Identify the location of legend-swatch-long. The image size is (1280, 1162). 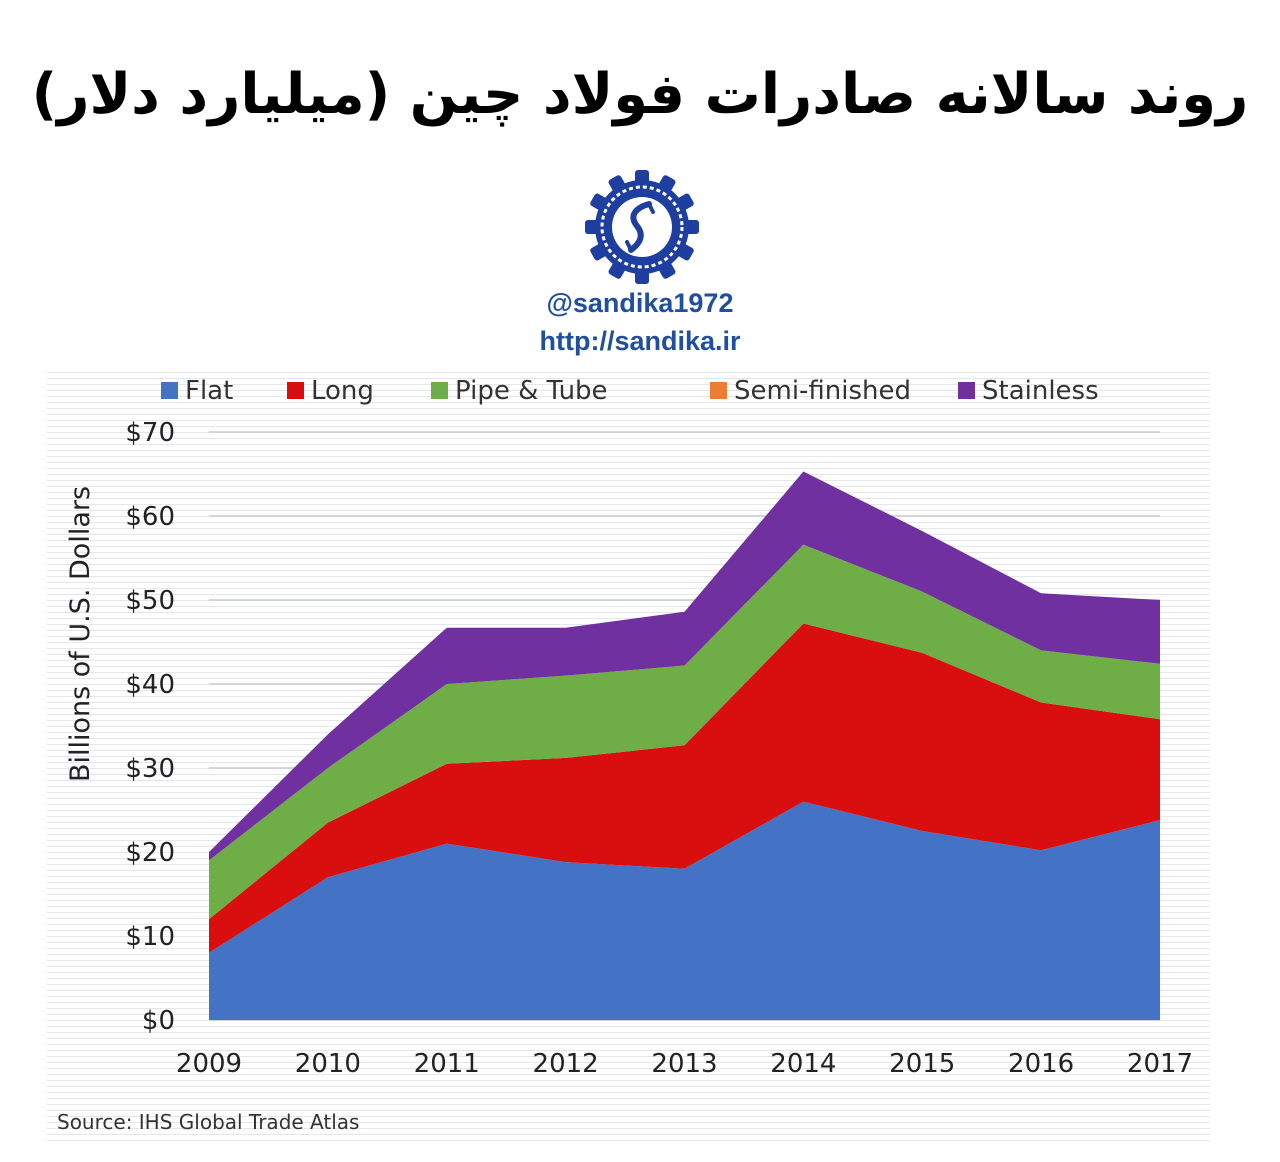
(295, 390).